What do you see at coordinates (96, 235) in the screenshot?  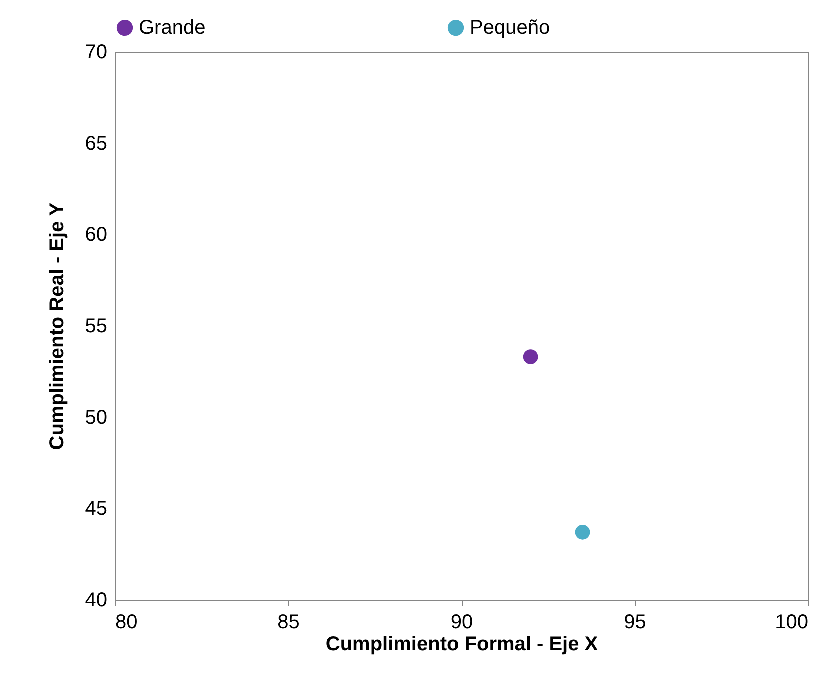 I see `y-tick-label: 60` at bounding box center [96, 235].